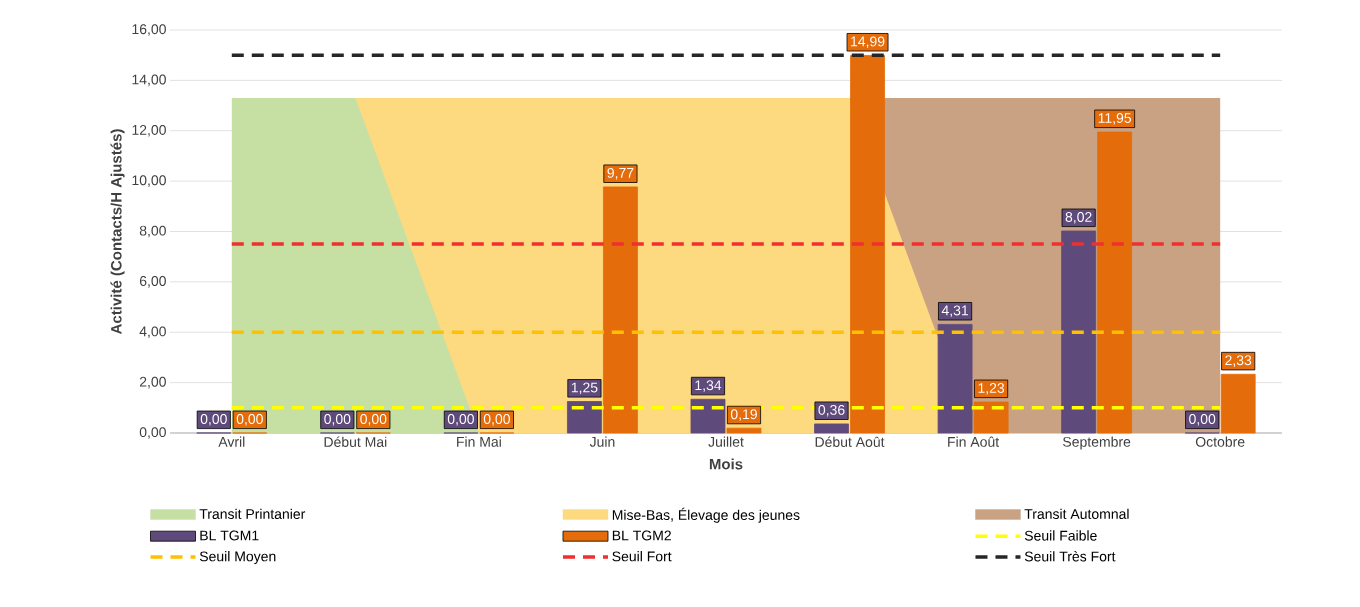  What do you see at coordinates (1070, 556) in the screenshot?
I see `legend-label: Seuil Très Fort` at bounding box center [1070, 556].